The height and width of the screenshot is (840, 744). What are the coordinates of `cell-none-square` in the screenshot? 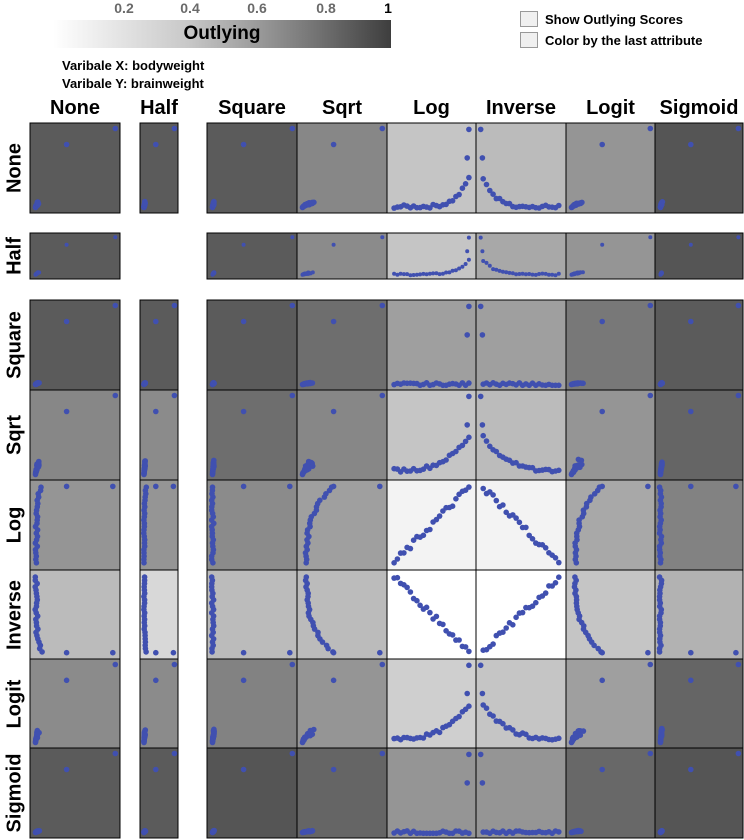 It's located at (252, 168).